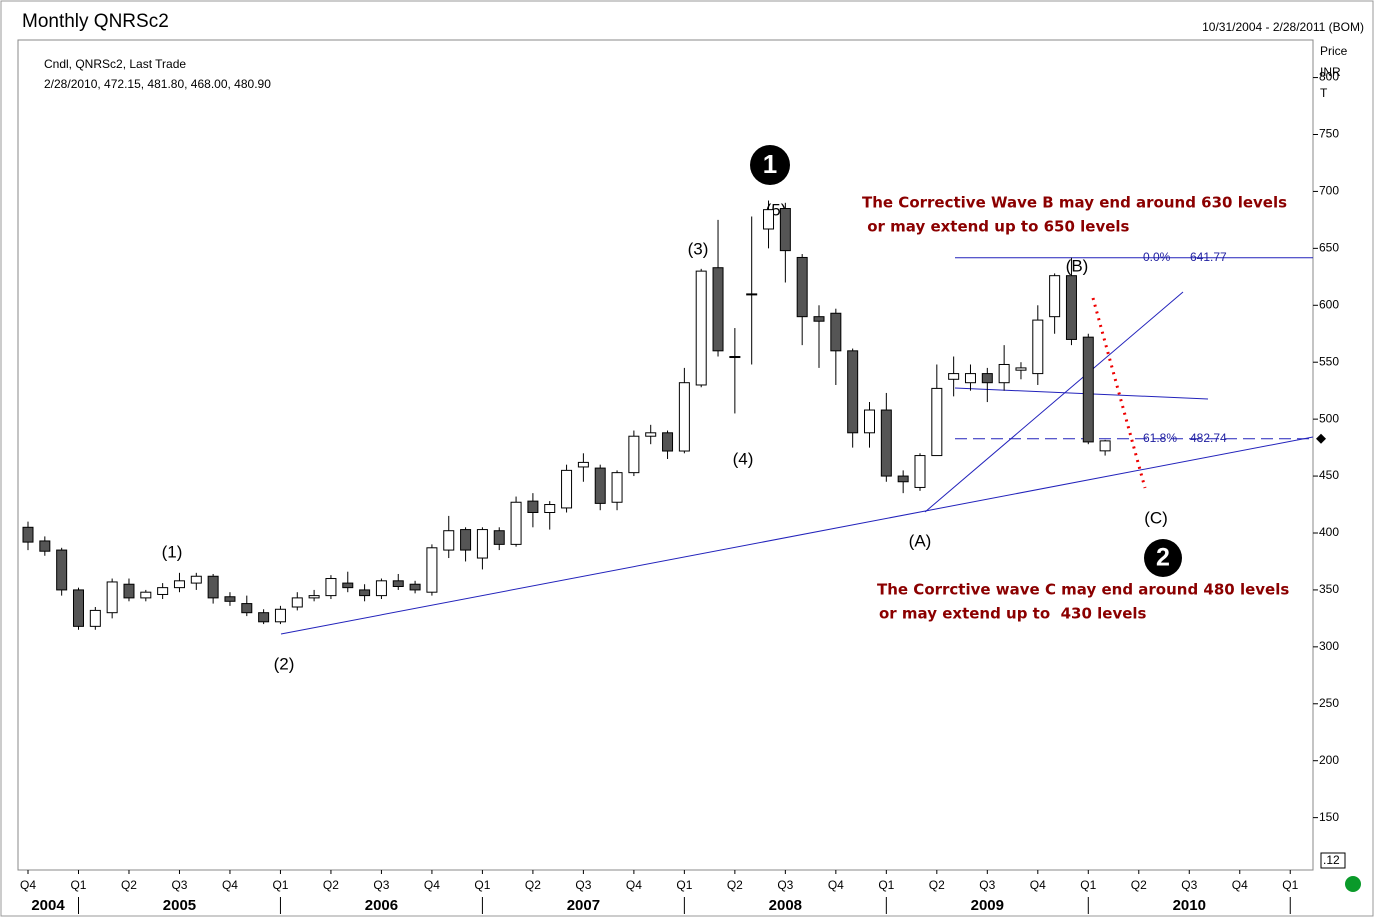  I want to click on status-dot, so click(1353, 884).